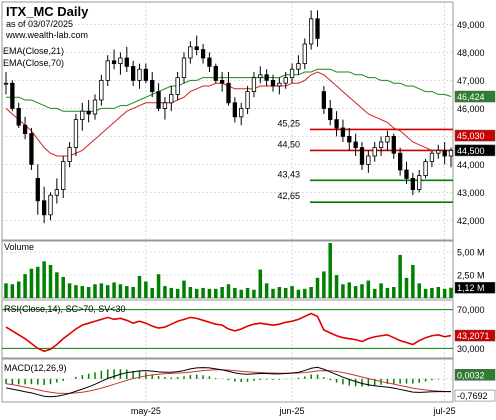 The height and width of the screenshot is (420, 496). What do you see at coordinates (475, 395) in the screenshot?
I see `macd-value-tag-1-bg` at bounding box center [475, 395].